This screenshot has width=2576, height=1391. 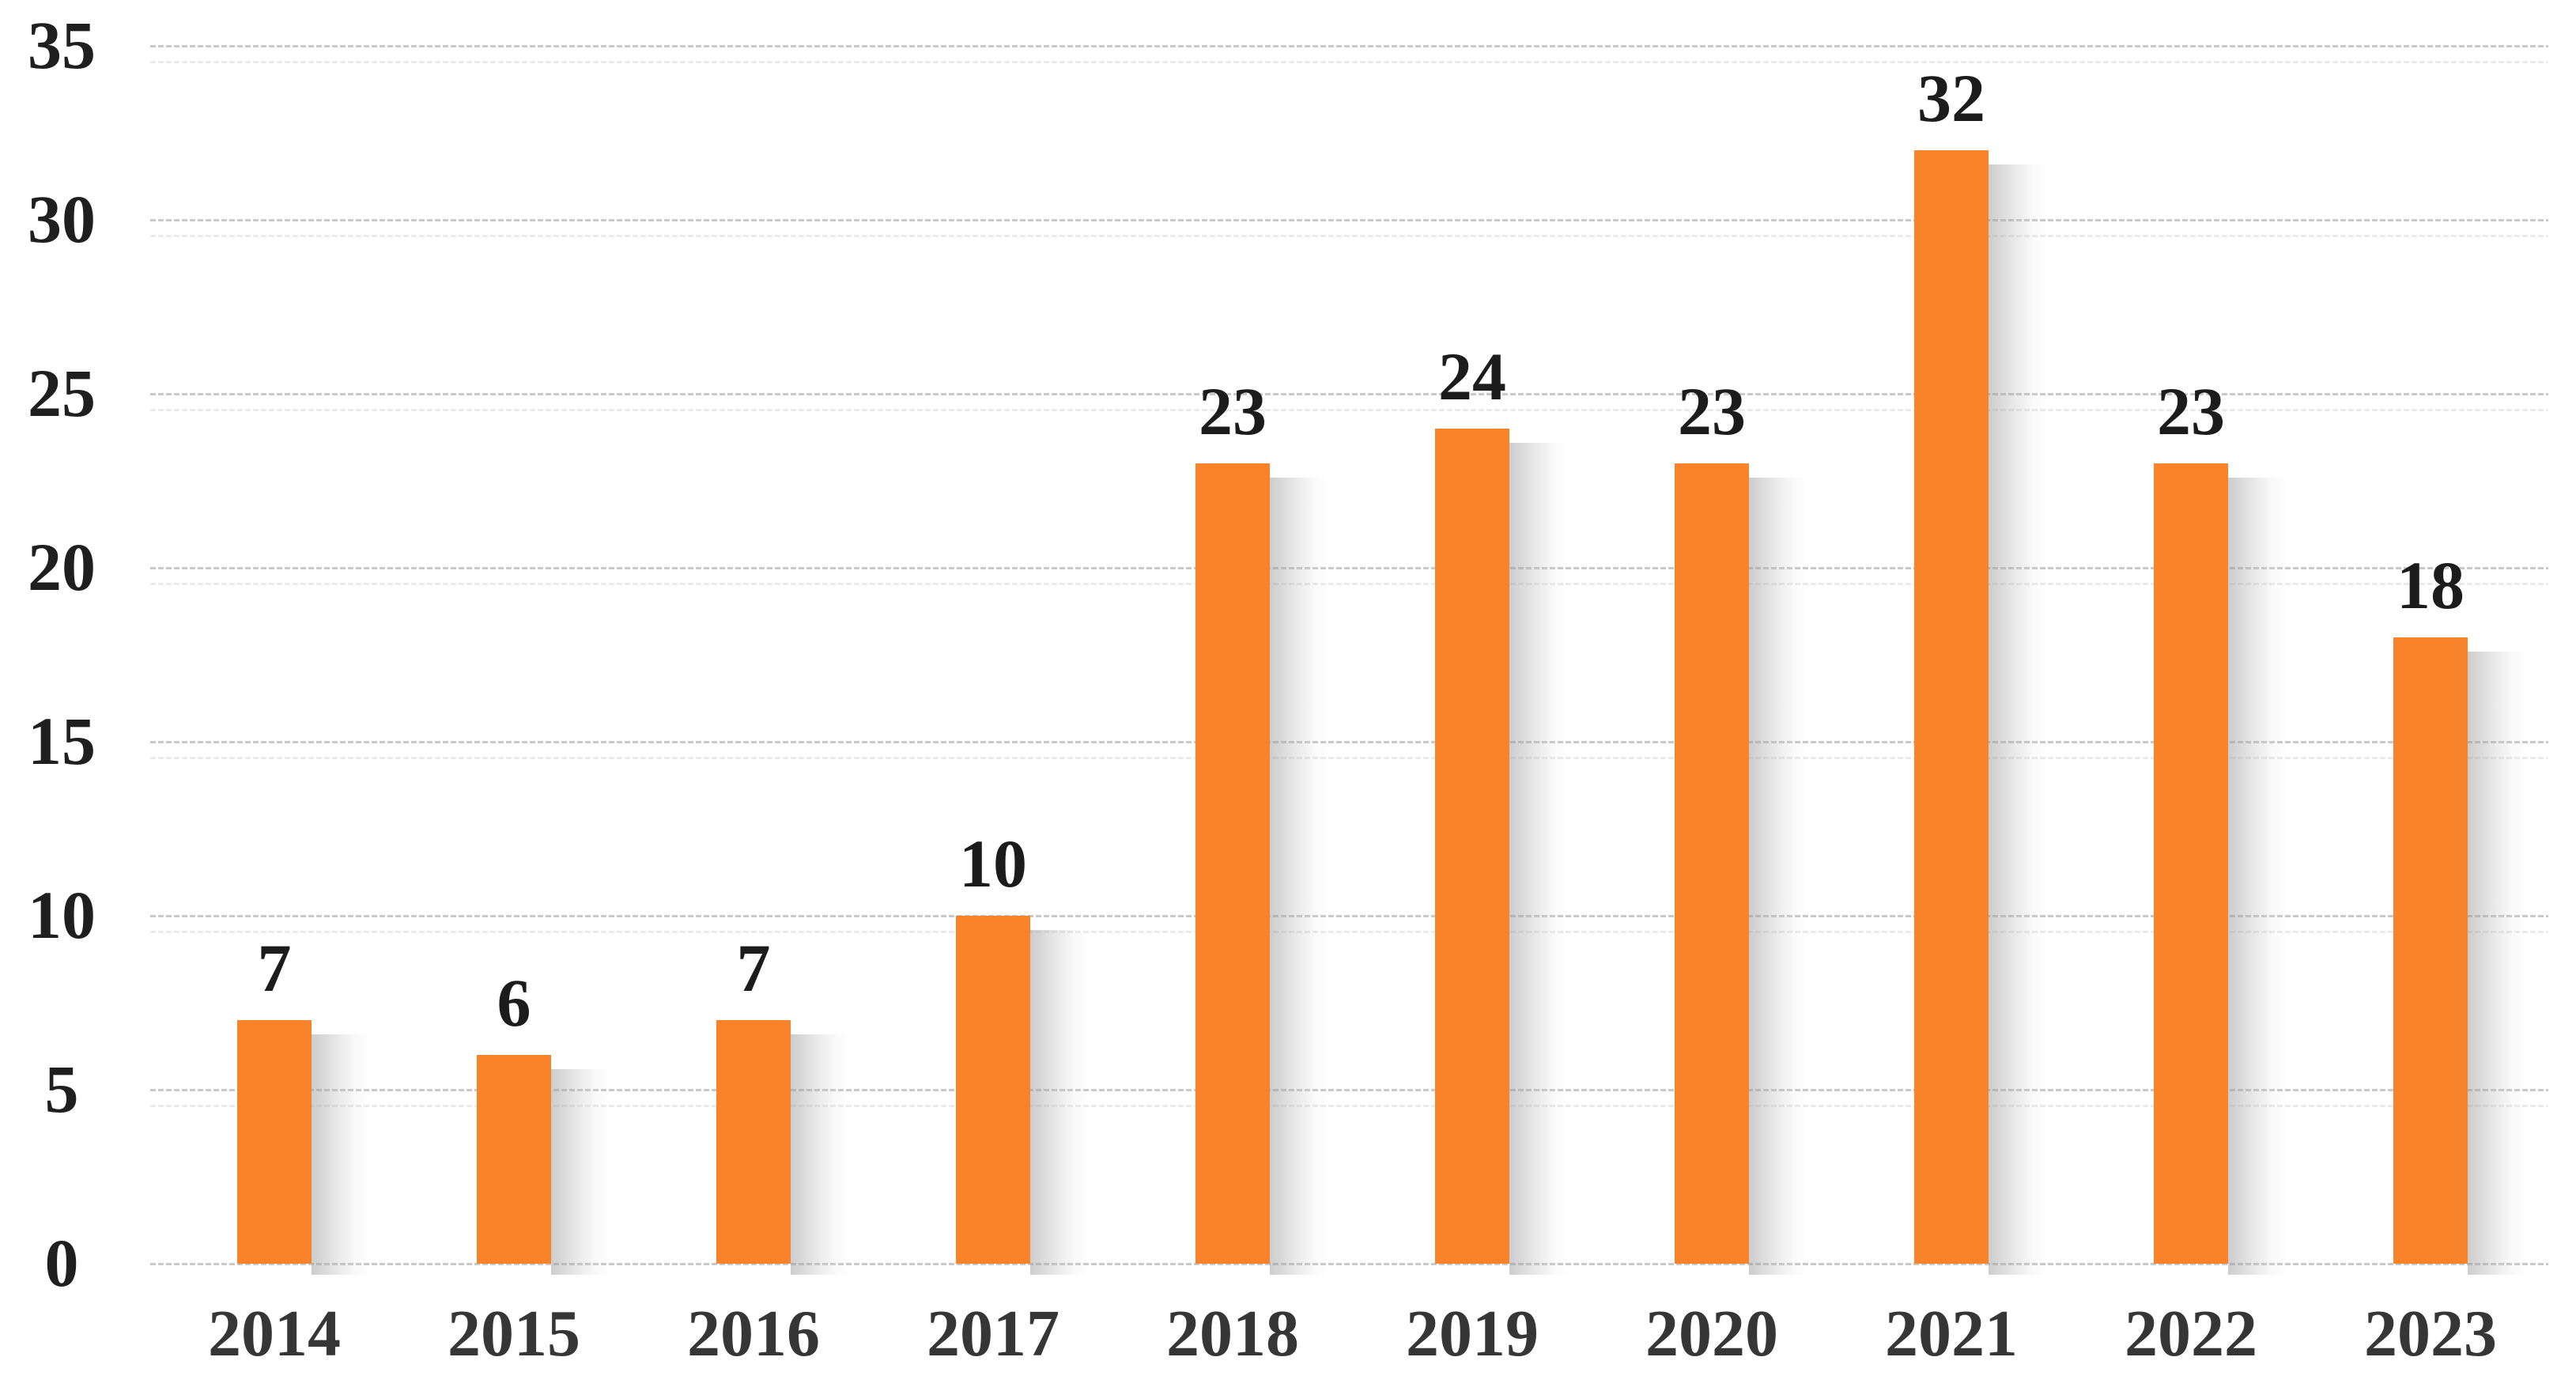 What do you see at coordinates (274, 1334) in the screenshot?
I see `x-tick-label-2014: 2014` at bounding box center [274, 1334].